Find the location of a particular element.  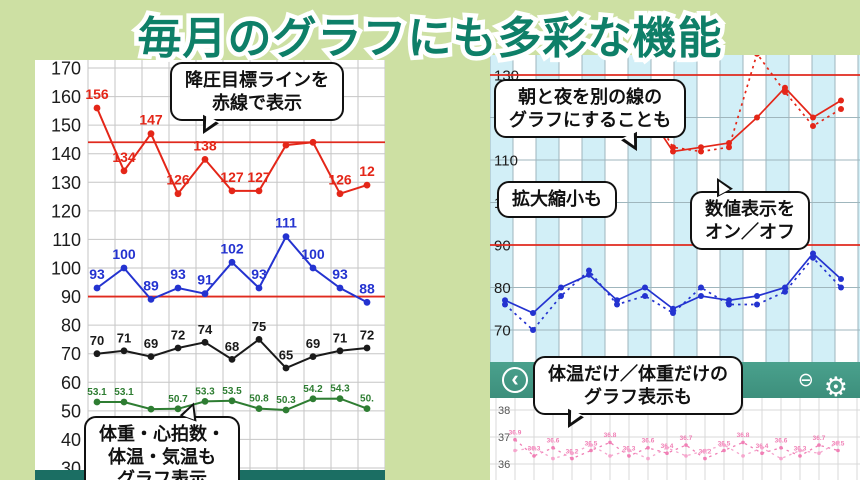

point-value-label: 36.6 is located at coordinates (648, 441).